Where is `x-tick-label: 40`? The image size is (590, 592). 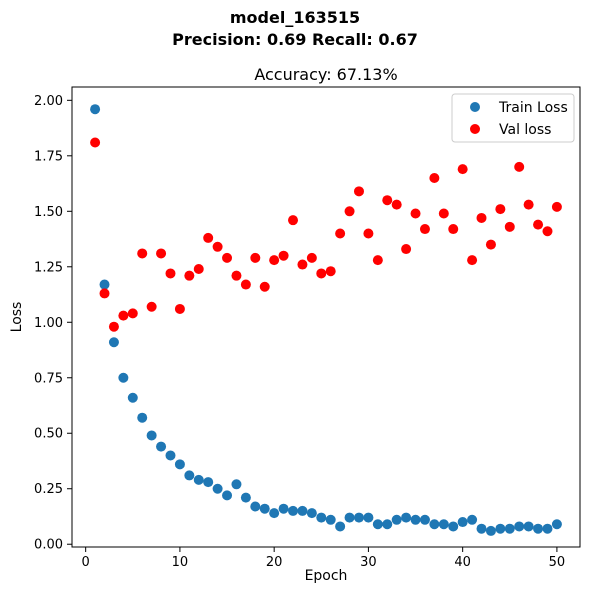
x-tick-label: 40 is located at coordinates (462, 562).